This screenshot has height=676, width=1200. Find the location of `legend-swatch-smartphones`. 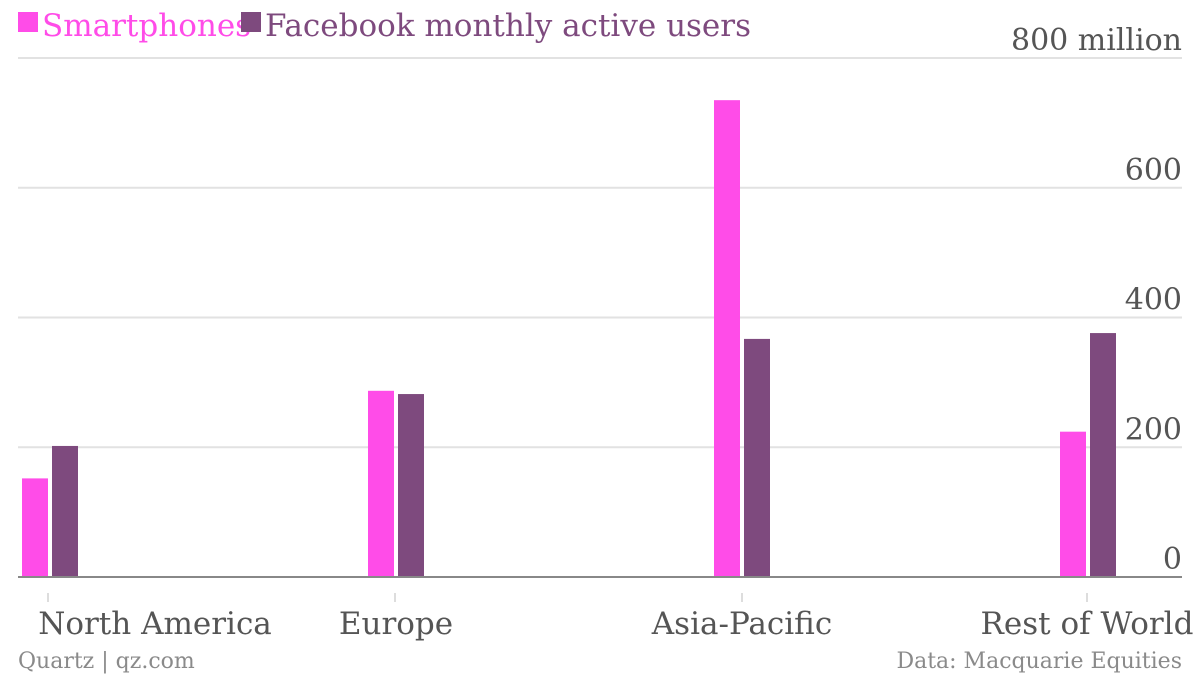

legend-swatch-smartphones is located at coordinates (28, 22).